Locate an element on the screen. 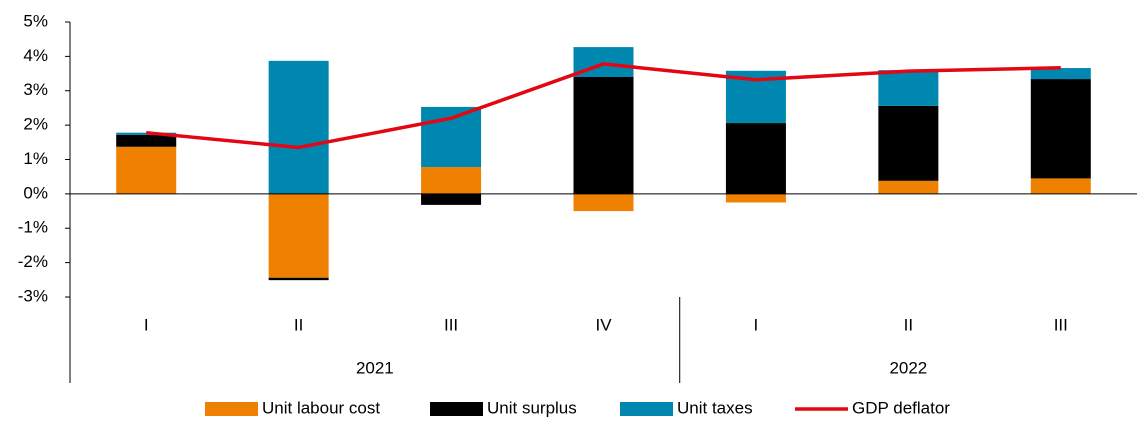 Image resolution: width=1137 pixels, height=423 pixels. x-tick-label: IV is located at coordinates (603, 324).